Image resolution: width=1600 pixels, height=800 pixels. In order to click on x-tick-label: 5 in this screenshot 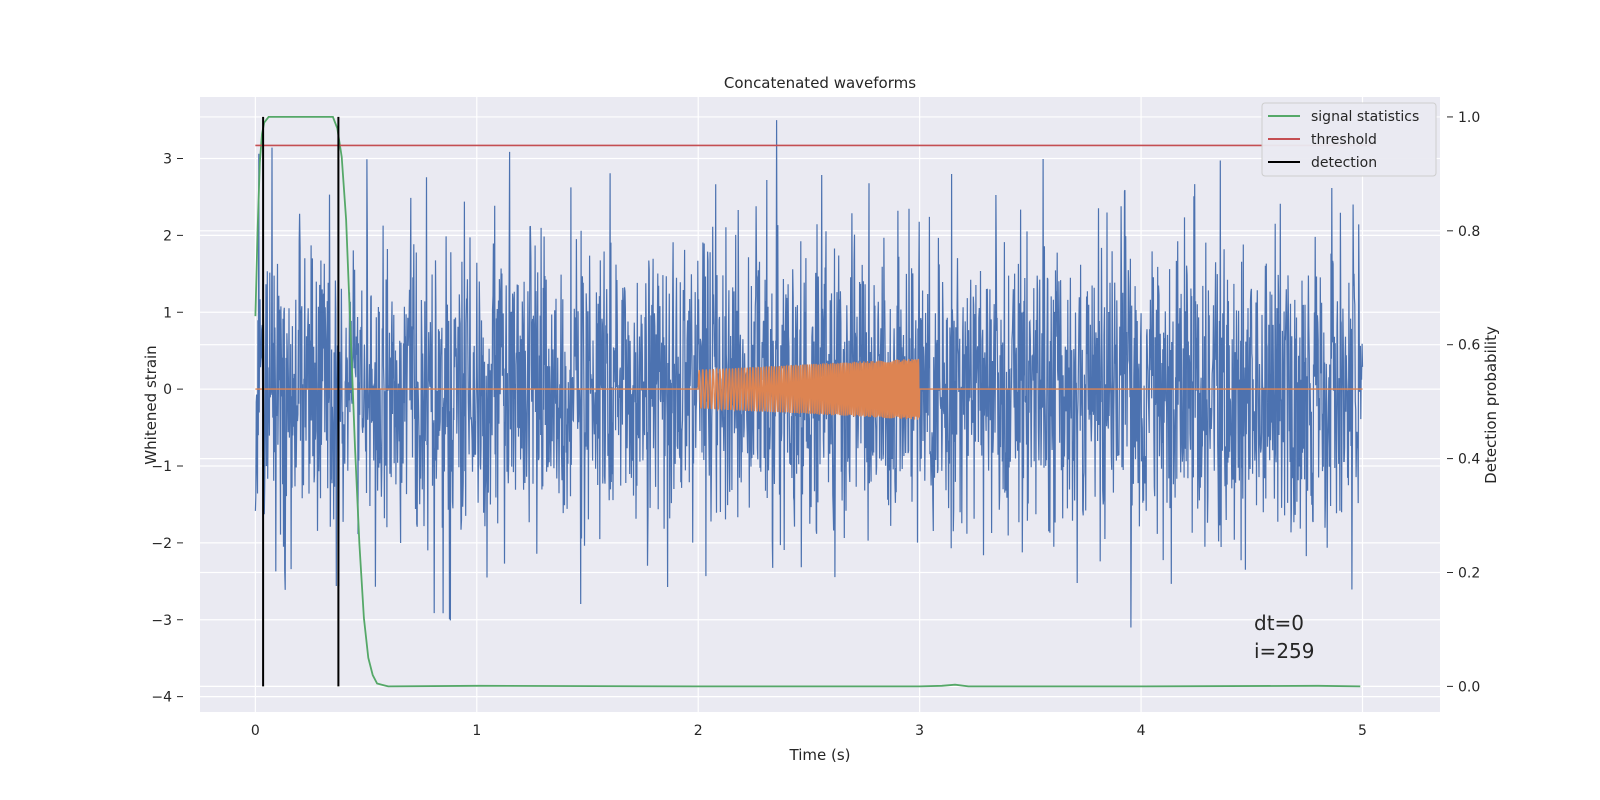, I will do `click(1362, 731)`.